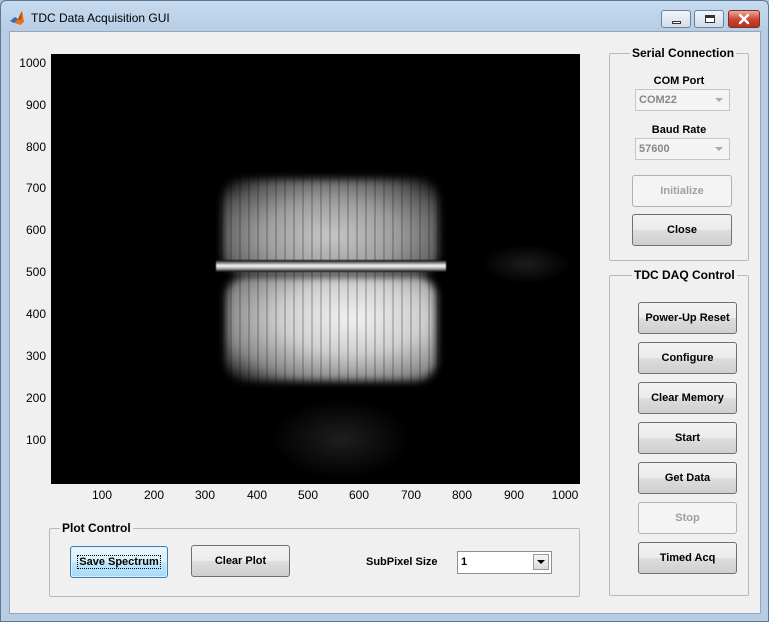 This screenshot has width=769, height=622. Describe the element at coordinates (687, 558) in the screenshot. I see `timed-acq-button: Timed Acq` at that location.